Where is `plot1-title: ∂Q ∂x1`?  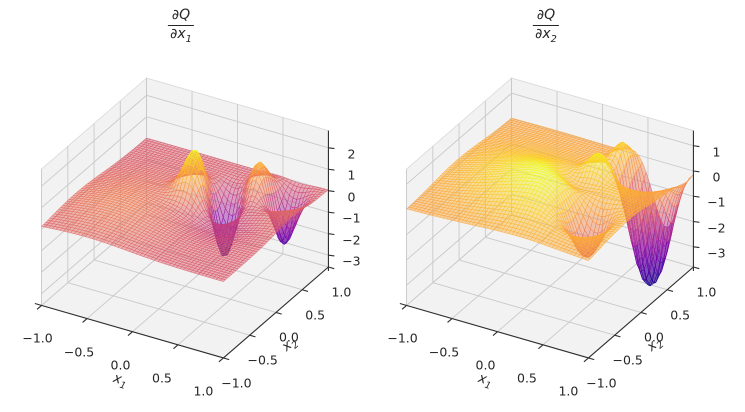 plot1-title: ∂Q ∂x1 is located at coordinates (181, 26).